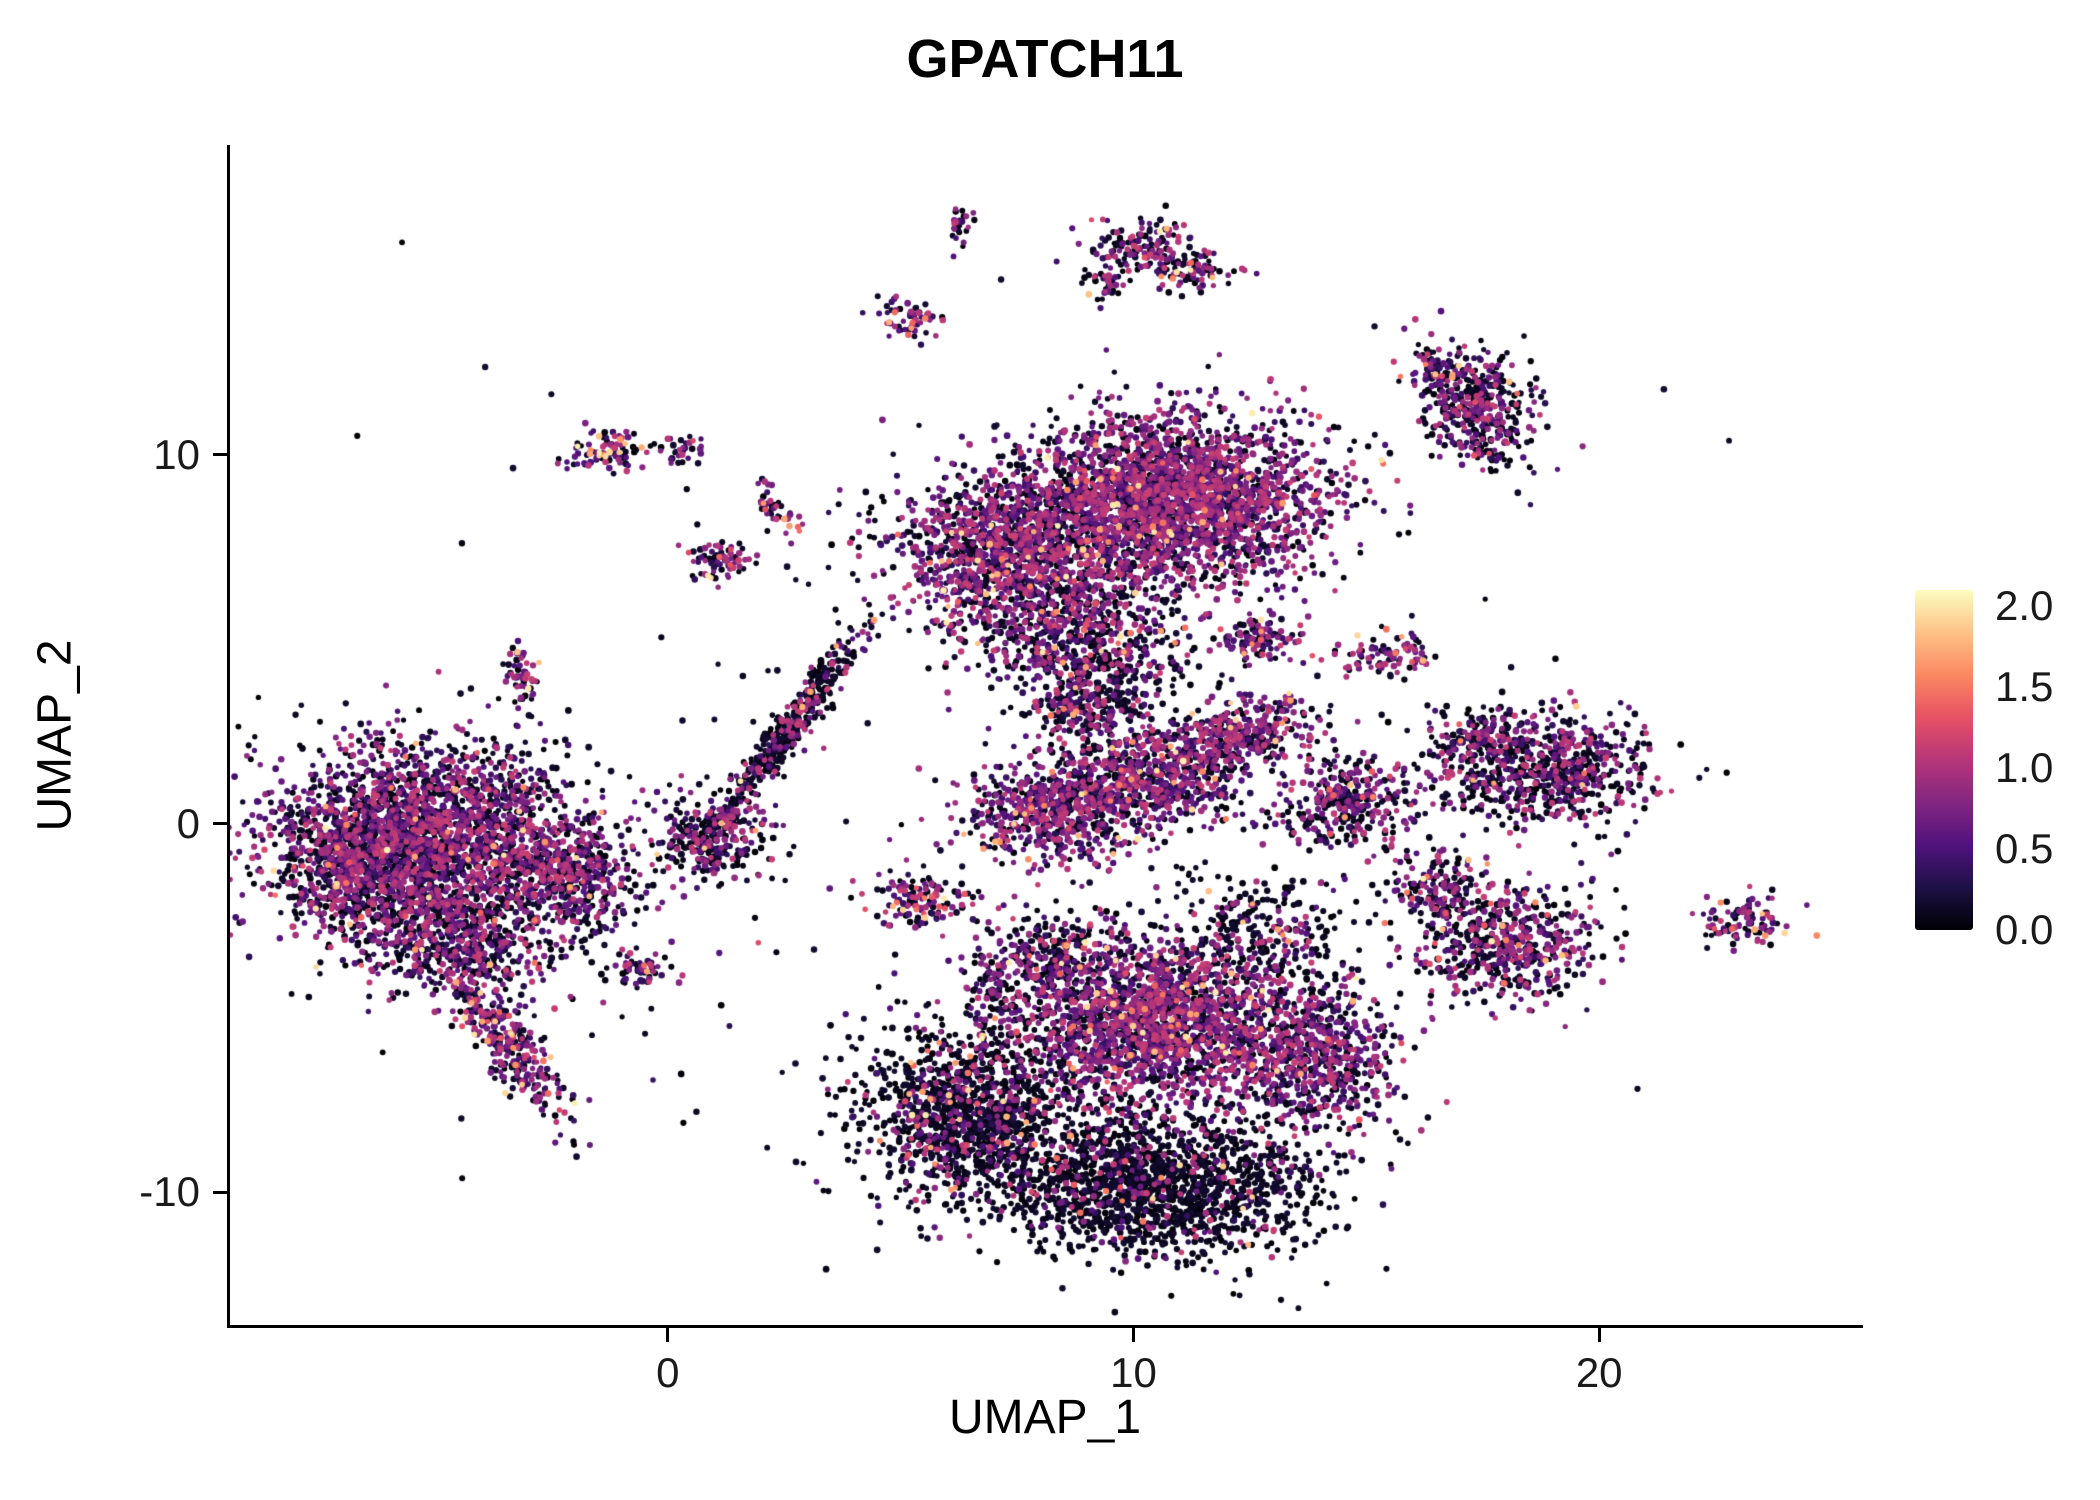 This screenshot has width=2100, height=1500. What do you see at coordinates (176, 454) in the screenshot?
I see `y-axis-tick-label: 10` at bounding box center [176, 454].